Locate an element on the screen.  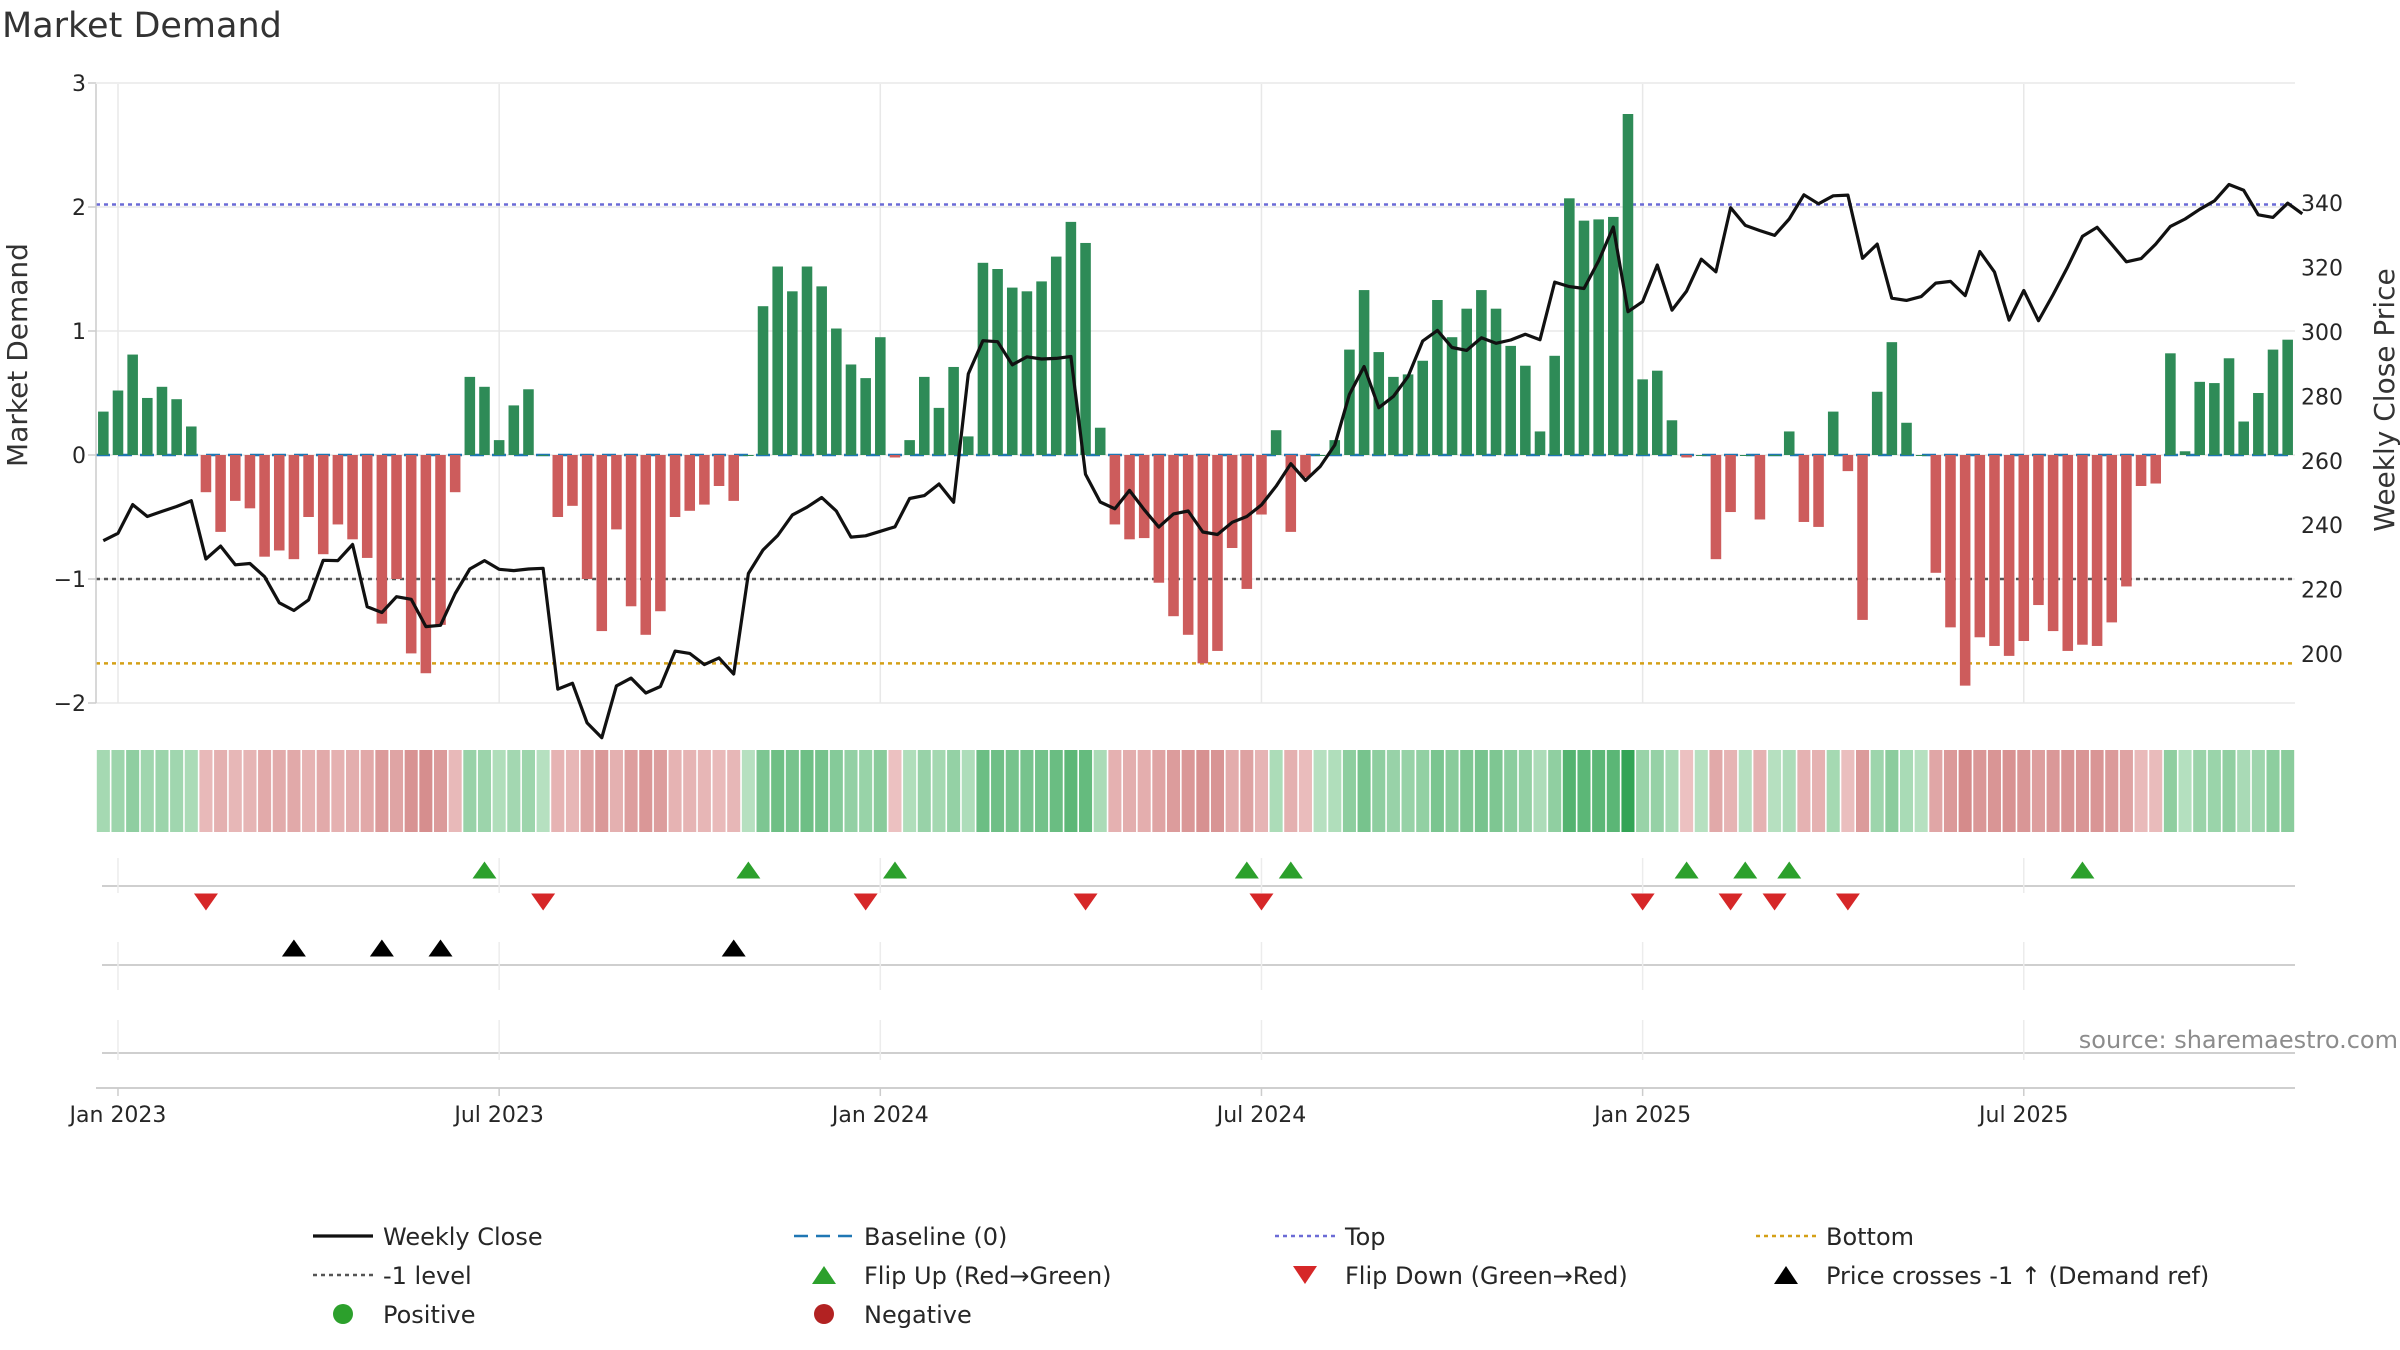
x-tick-label: Jul 2023 is located at coordinates (498, 1115).